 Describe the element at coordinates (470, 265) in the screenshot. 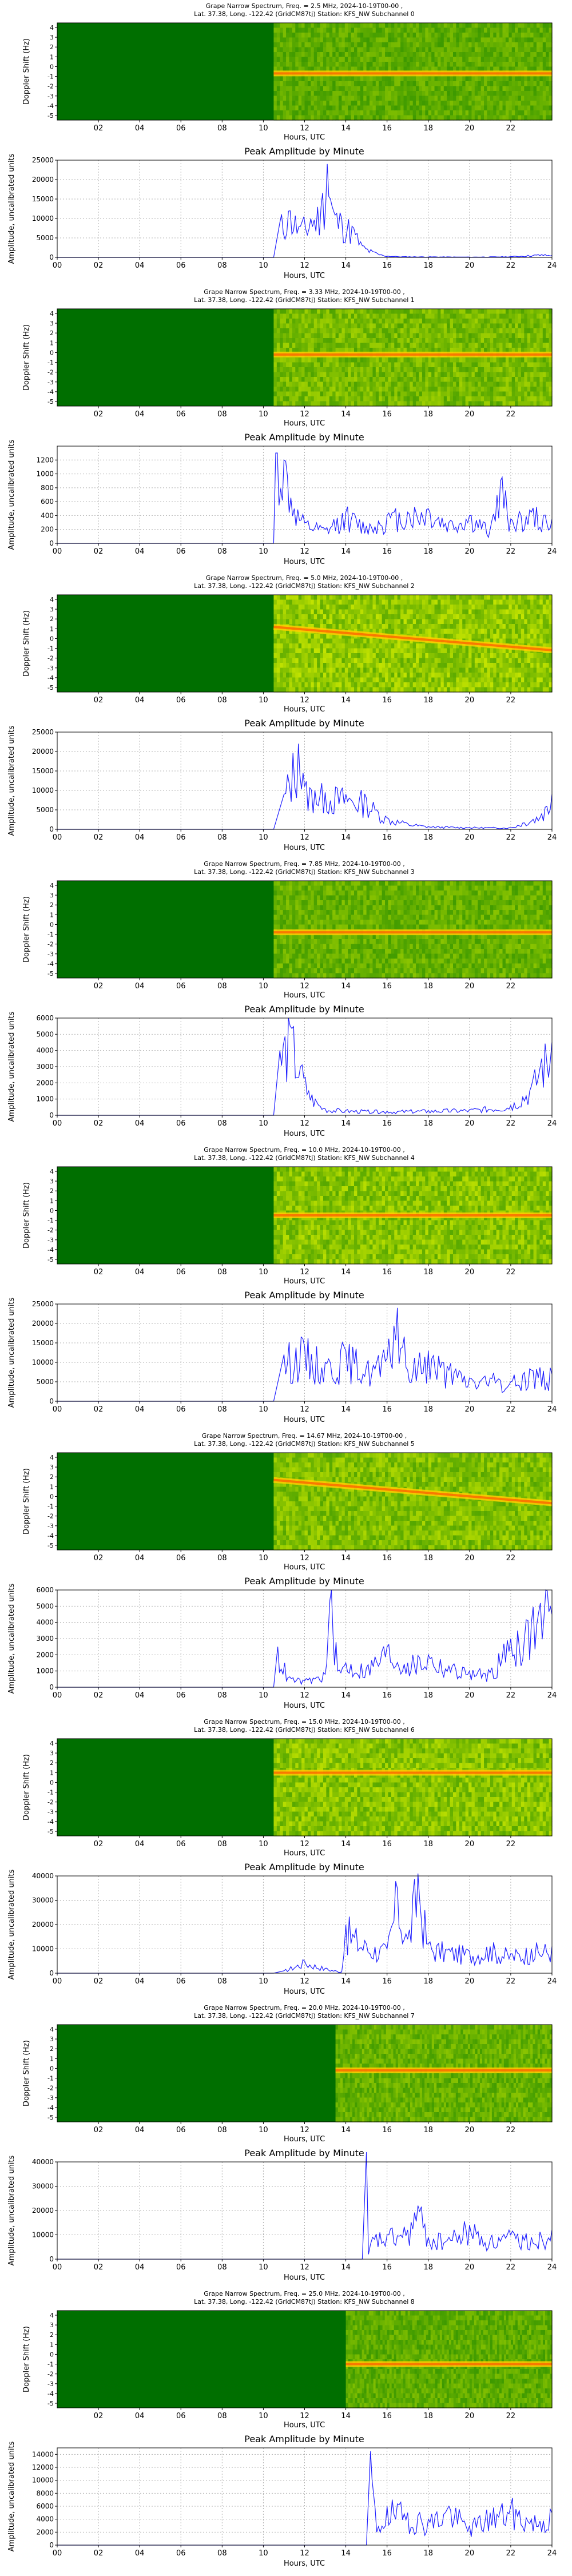

I see `x-tick-label: 20` at that location.